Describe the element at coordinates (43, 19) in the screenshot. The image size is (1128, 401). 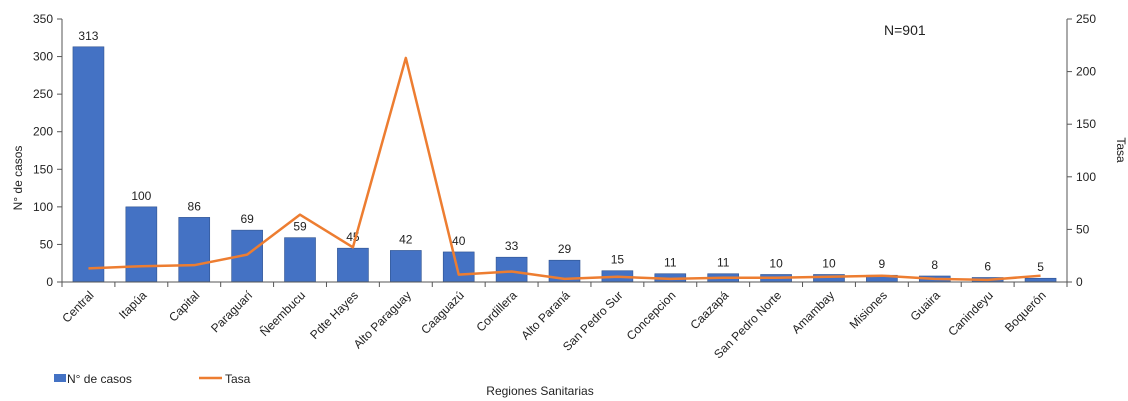
I see `y-tick-label: 350` at that location.